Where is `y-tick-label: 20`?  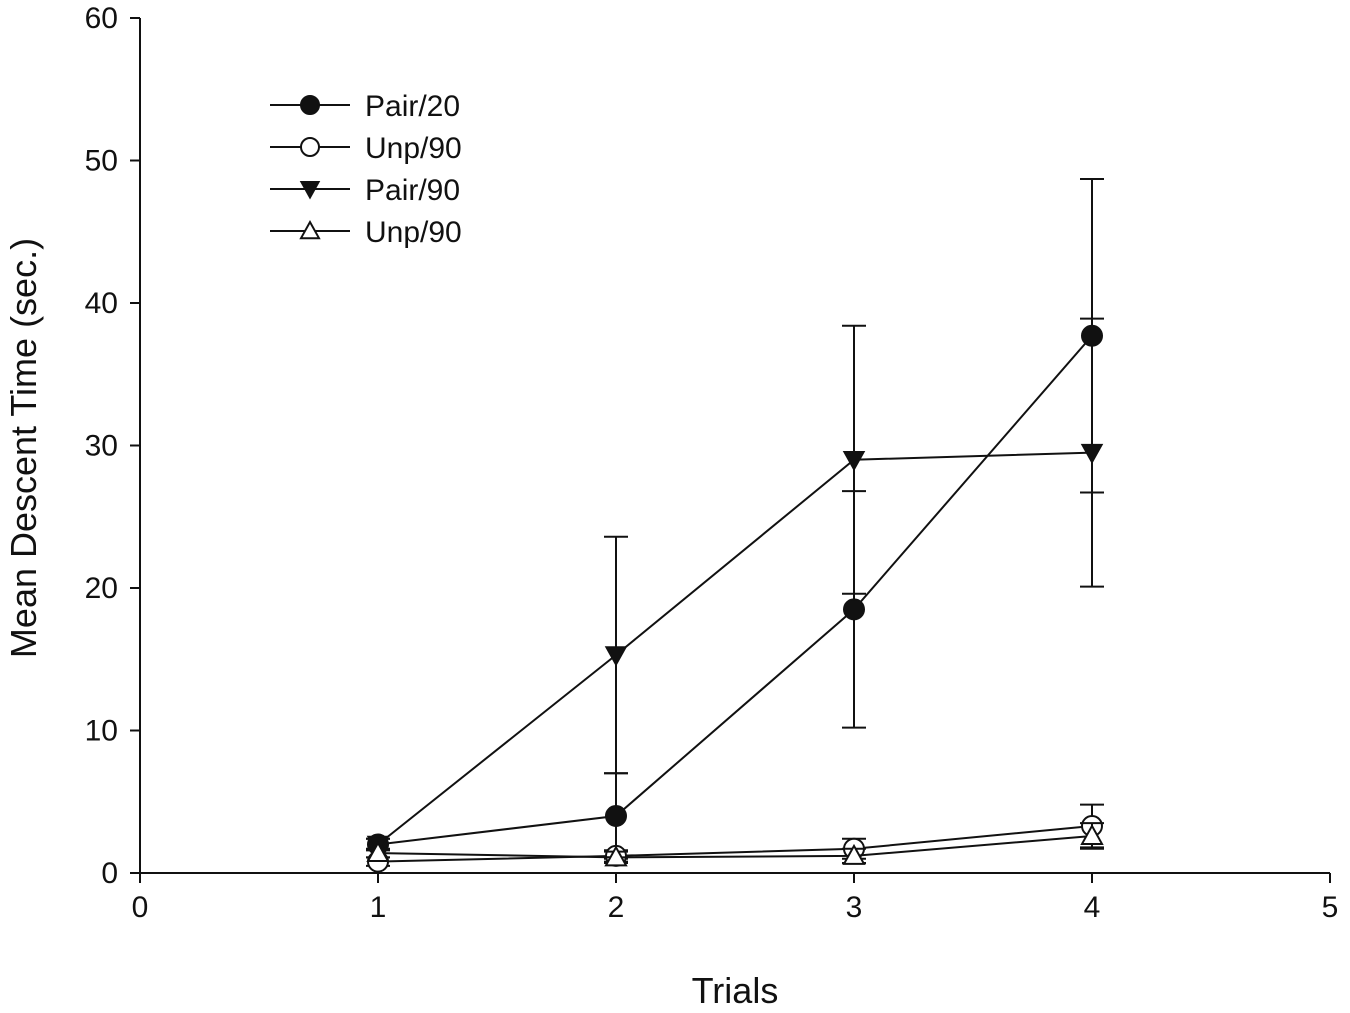
y-tick-label: 20 is located at coordinates (101, 588).